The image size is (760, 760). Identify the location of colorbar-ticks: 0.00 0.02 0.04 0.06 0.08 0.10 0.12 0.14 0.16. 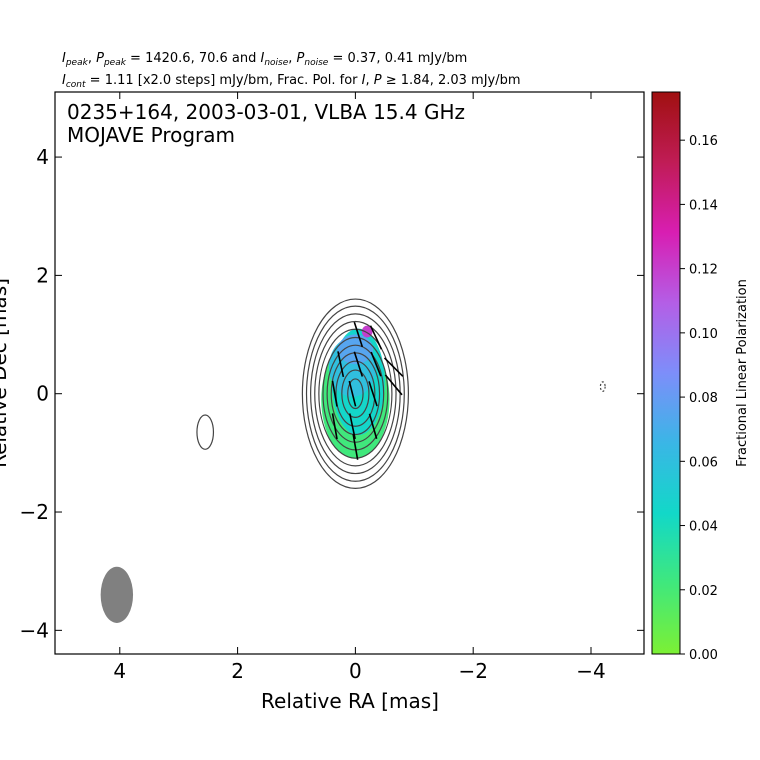
(699, 398).